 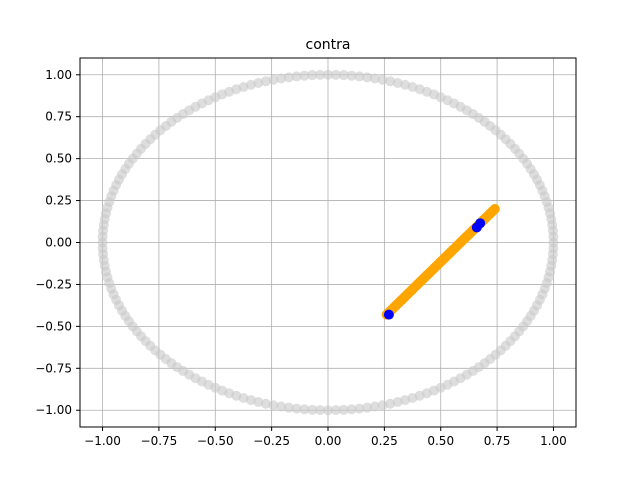 I want to click on x-tick-label: −0.50, so click(x=215, y=441).